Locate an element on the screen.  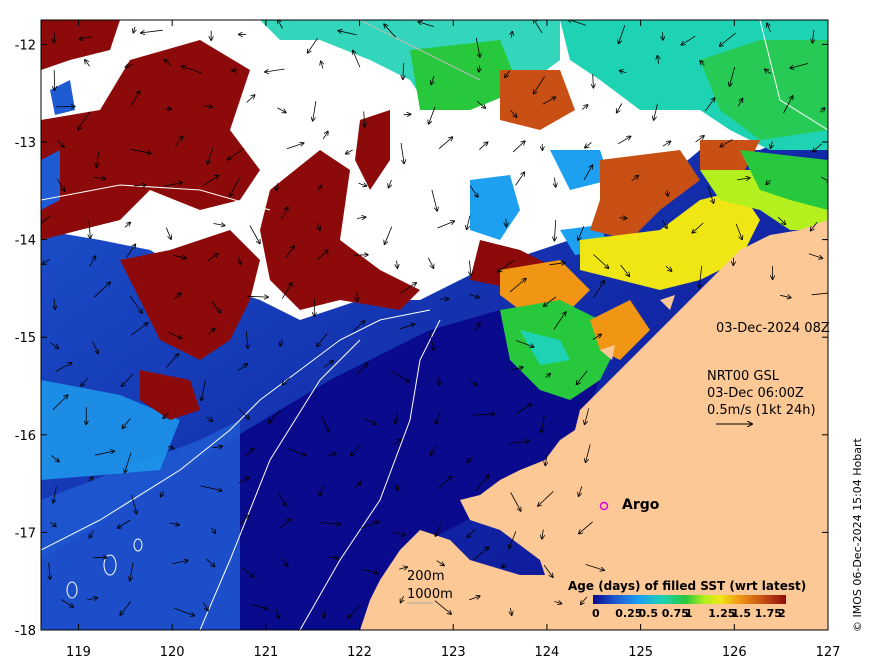
lon-tick-label: 127 is located at coordinates (828, 652).